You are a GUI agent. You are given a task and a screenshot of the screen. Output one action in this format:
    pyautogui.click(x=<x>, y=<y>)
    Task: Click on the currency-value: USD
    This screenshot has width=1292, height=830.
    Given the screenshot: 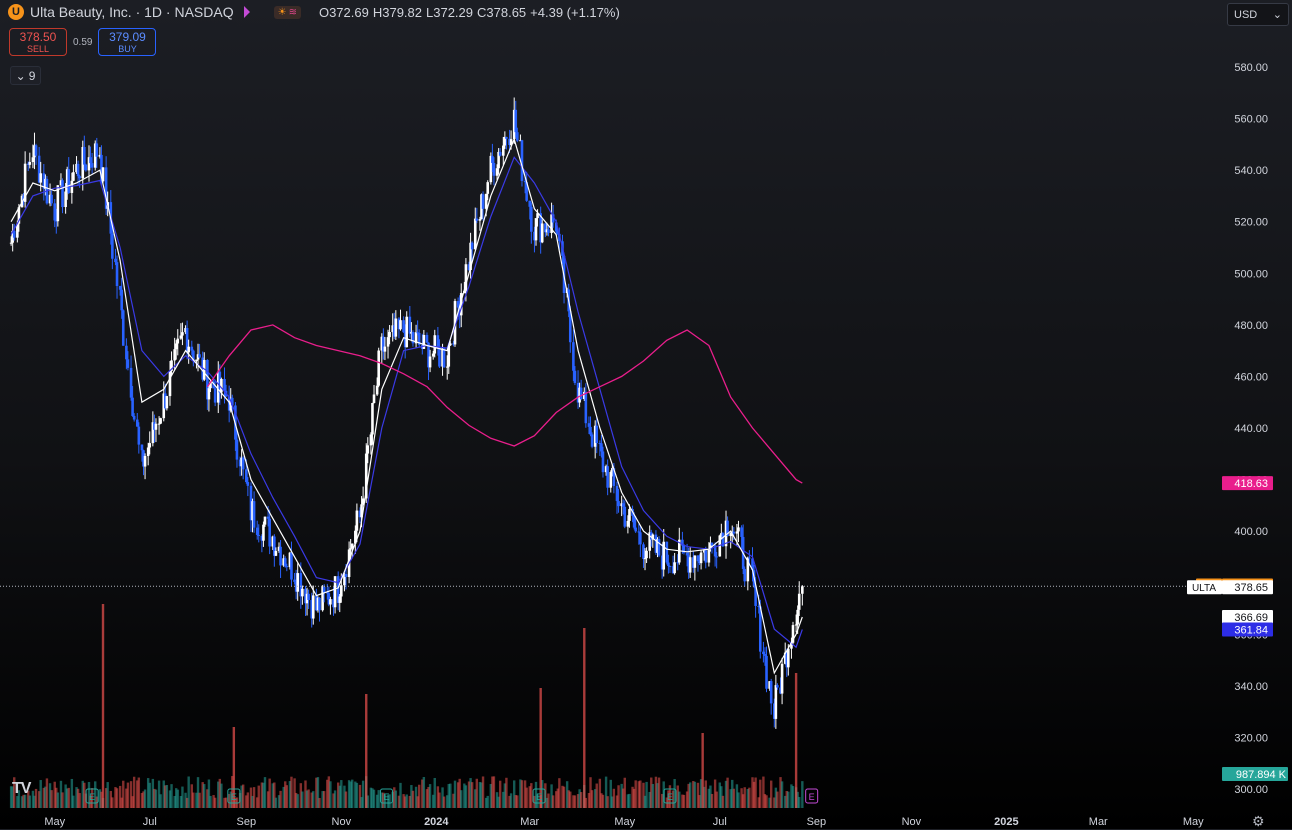 What is the action you would take?
    pyautogui.click(x=1246, y=14)
    